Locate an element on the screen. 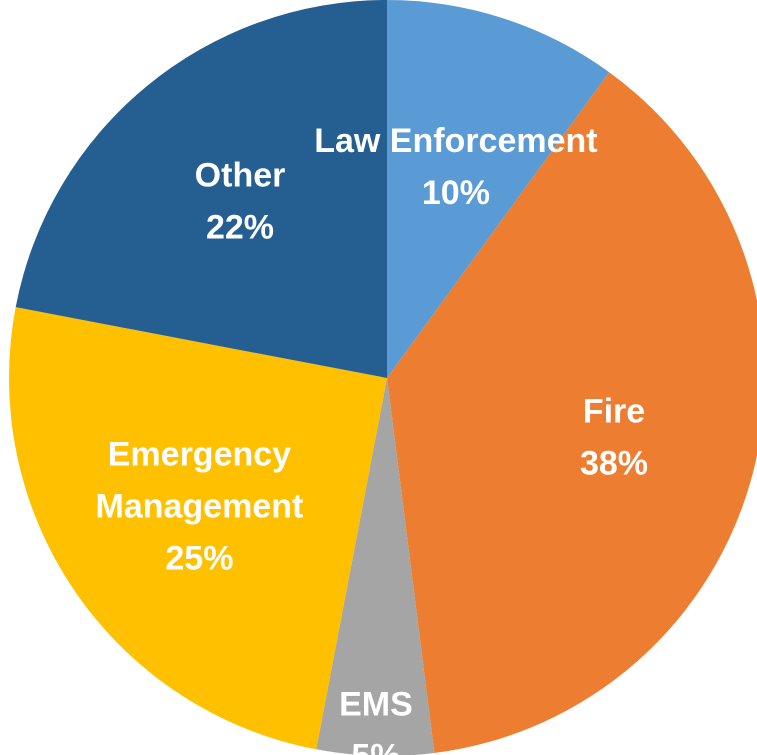 The width and height of the screenshot is (757, 755). slice-value-label: 22% is located at coordinates (240, 227).